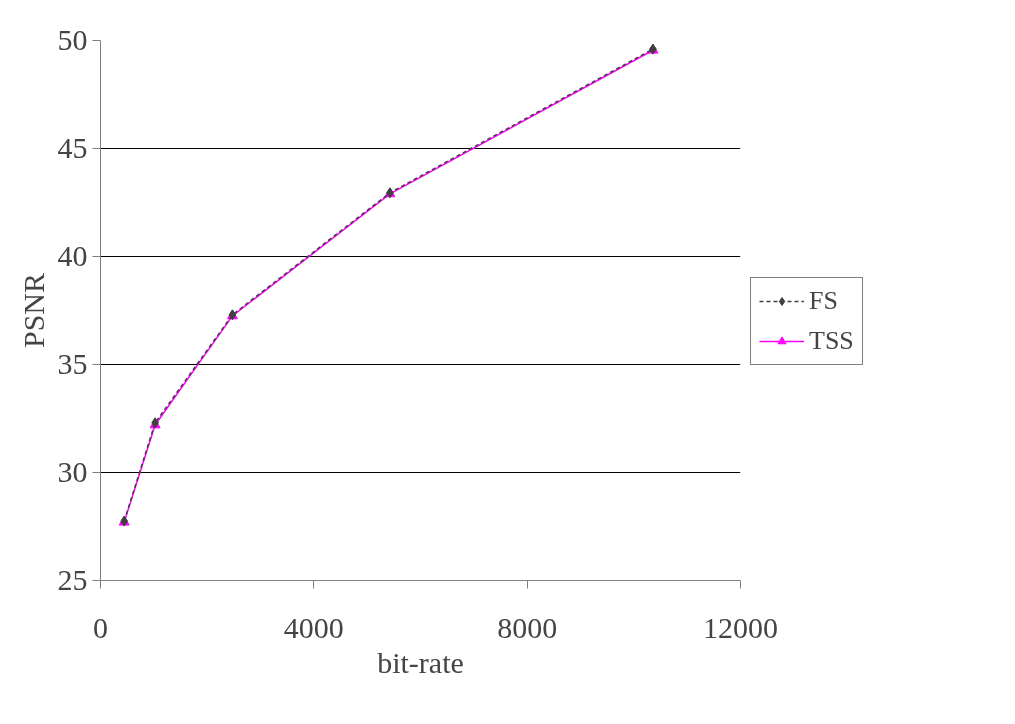 Image resolution: width=1015 pixels, height=724 pixels. I want to click on y-tick-label: 45, so click(72, 147).